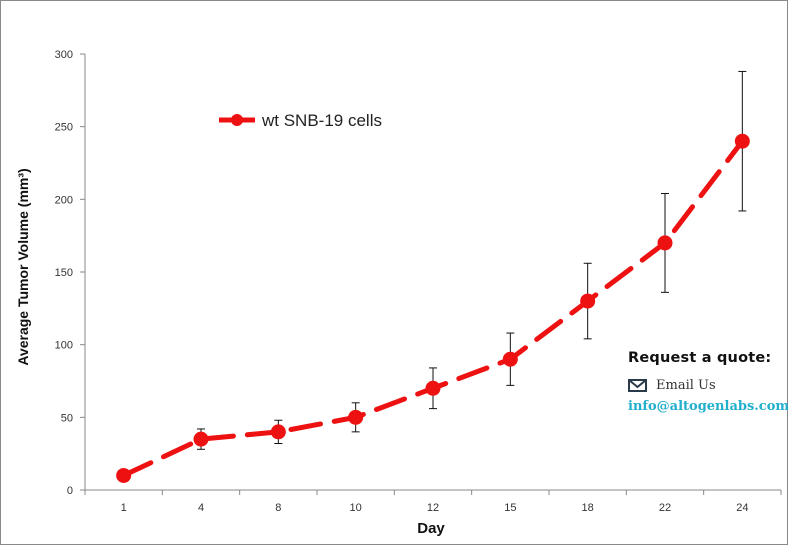 The height and width of the screenshot is (549, 788). I want to click on y-tick-label: 50, so click(67, 418).